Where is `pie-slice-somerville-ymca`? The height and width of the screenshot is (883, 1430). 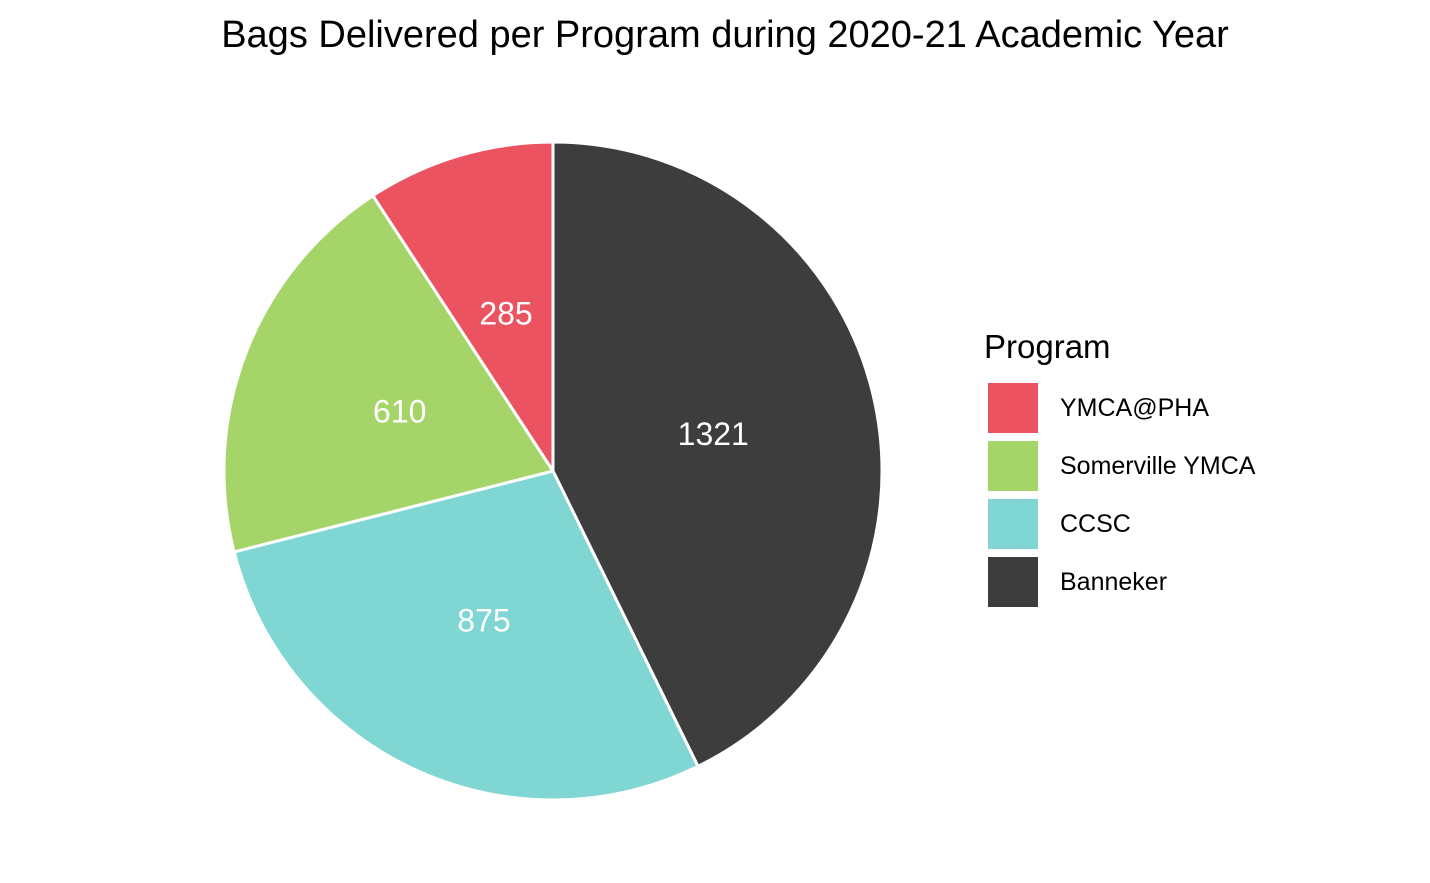
pie-slice-somerville-ymca is located at coordinates (388, 374).